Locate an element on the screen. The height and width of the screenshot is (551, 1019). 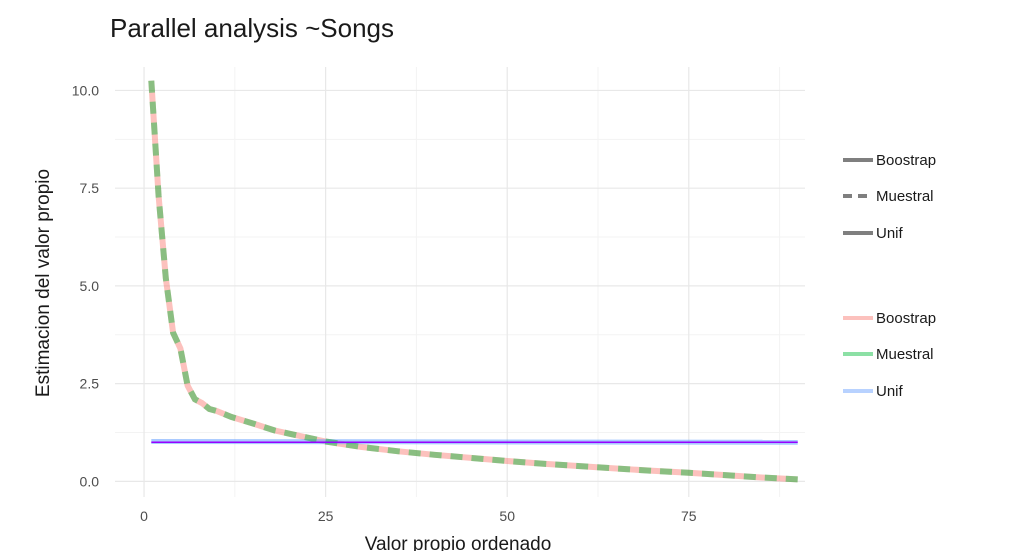
x-axis-tick-labels: 0 25 50 75 is located at coordinates (418, 516).